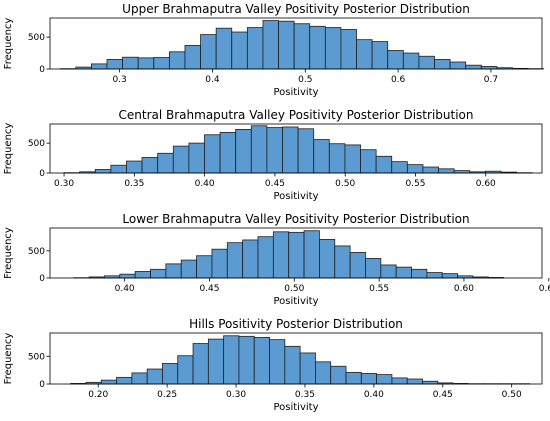 This screenshot has height=421, width=550. I want to click on plot-frame, so click(296, 253).